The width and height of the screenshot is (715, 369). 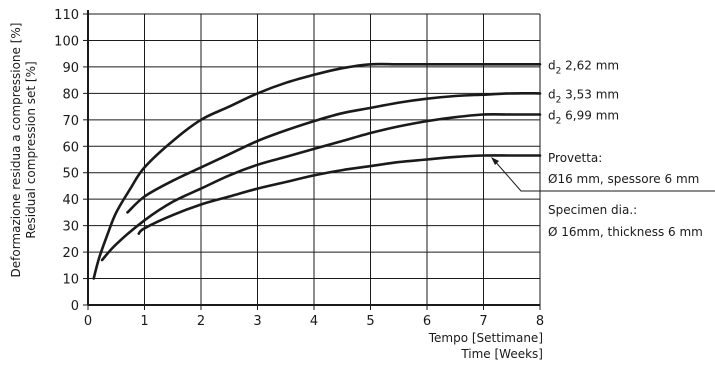 What do you see at coordinates (75, 306) in the screenshot?
I see `y-tick-label-0: 0` at bounding box center [75, 306].